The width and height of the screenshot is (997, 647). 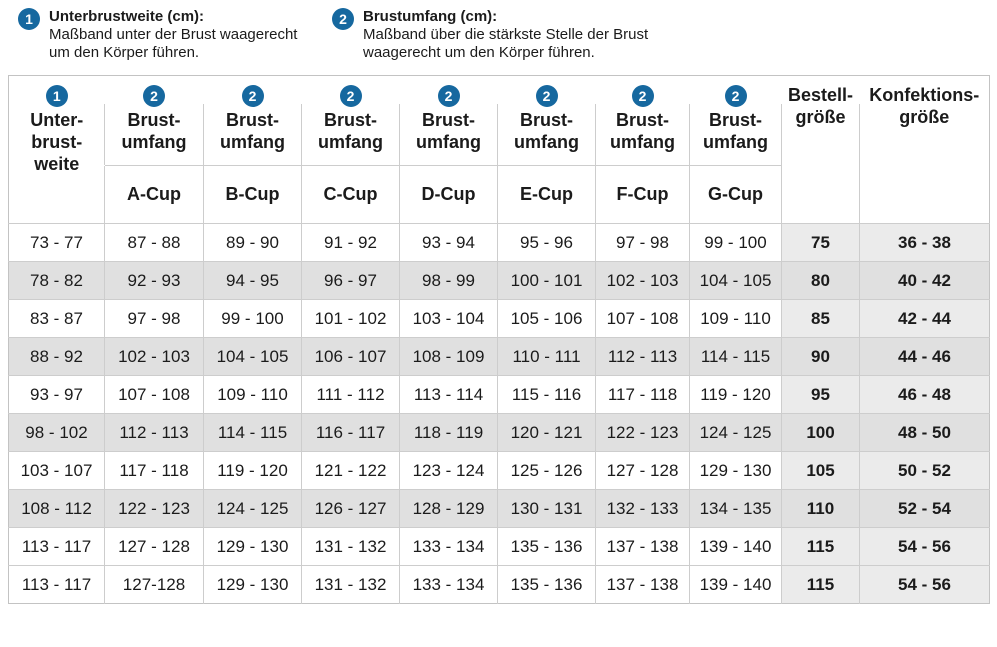 I want to click on header-line: brust-, so click(x=57, y=141).